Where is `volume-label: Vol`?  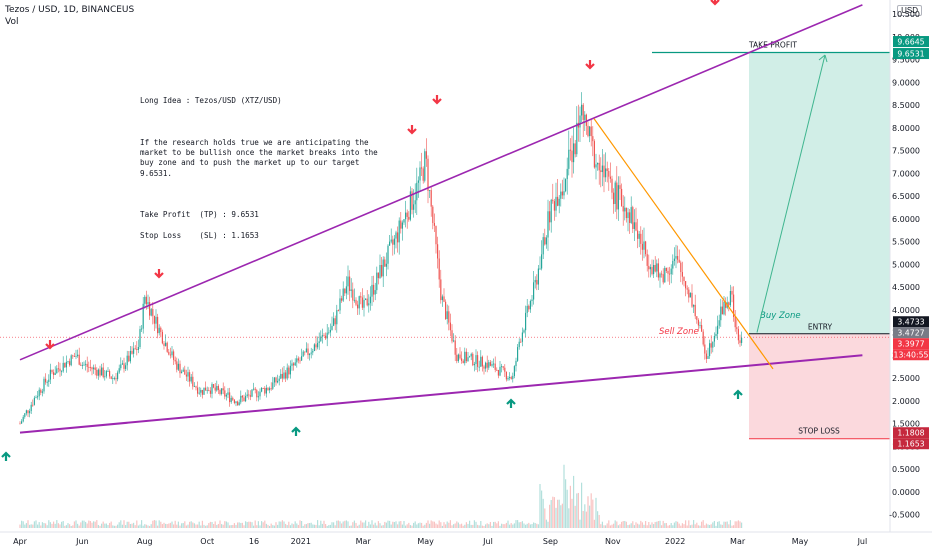
volume-label: Vol is located at coordinates (12, 22).